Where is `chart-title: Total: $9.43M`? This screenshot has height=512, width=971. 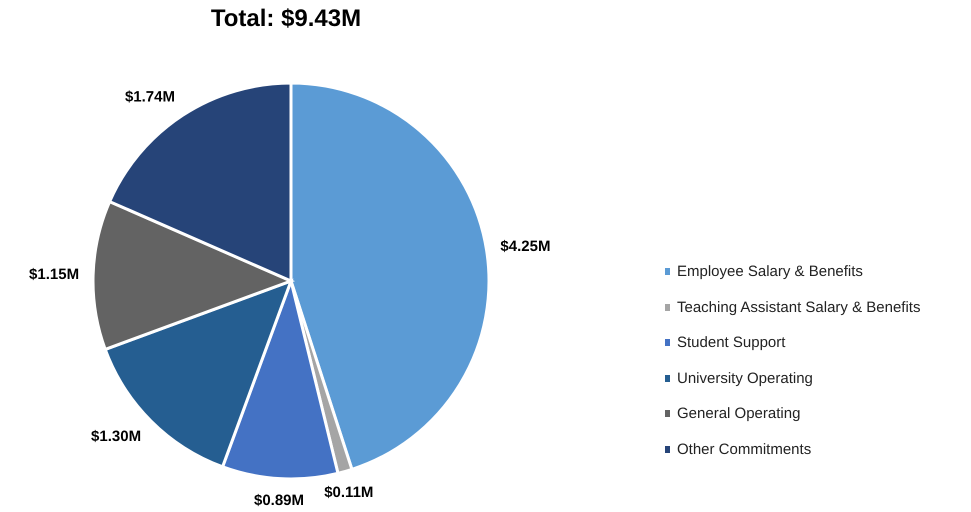 chart-title: Total: $9.43M is located at coordinates (286, 19).